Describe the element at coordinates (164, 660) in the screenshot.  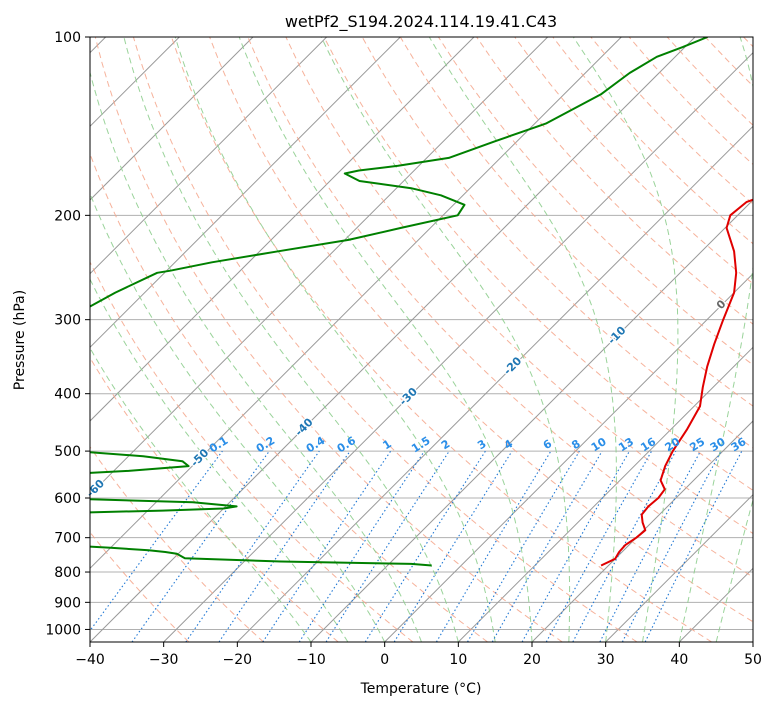
I see `x-tick-label: −30` at that location.